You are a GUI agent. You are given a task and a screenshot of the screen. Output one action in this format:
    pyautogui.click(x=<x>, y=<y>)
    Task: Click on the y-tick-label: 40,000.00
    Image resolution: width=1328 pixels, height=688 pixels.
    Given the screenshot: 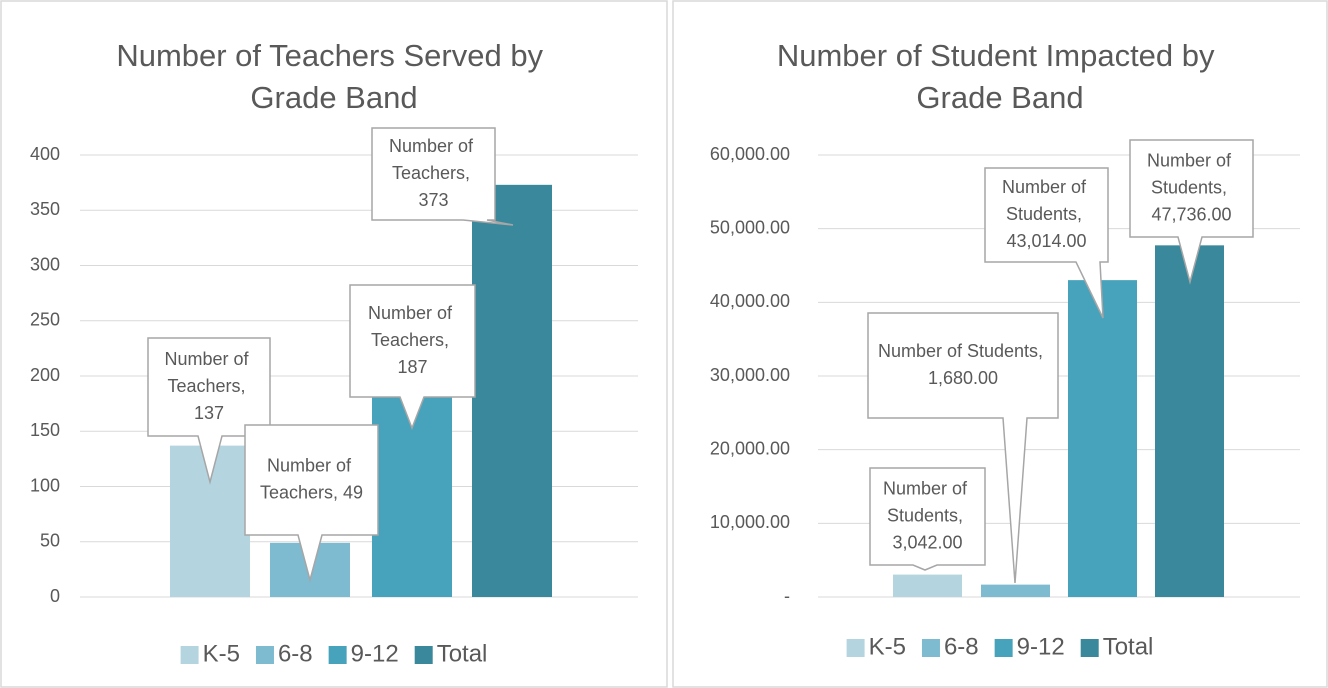 What is the action you would take?
    pyautogui.click(x=750, y=301)
    